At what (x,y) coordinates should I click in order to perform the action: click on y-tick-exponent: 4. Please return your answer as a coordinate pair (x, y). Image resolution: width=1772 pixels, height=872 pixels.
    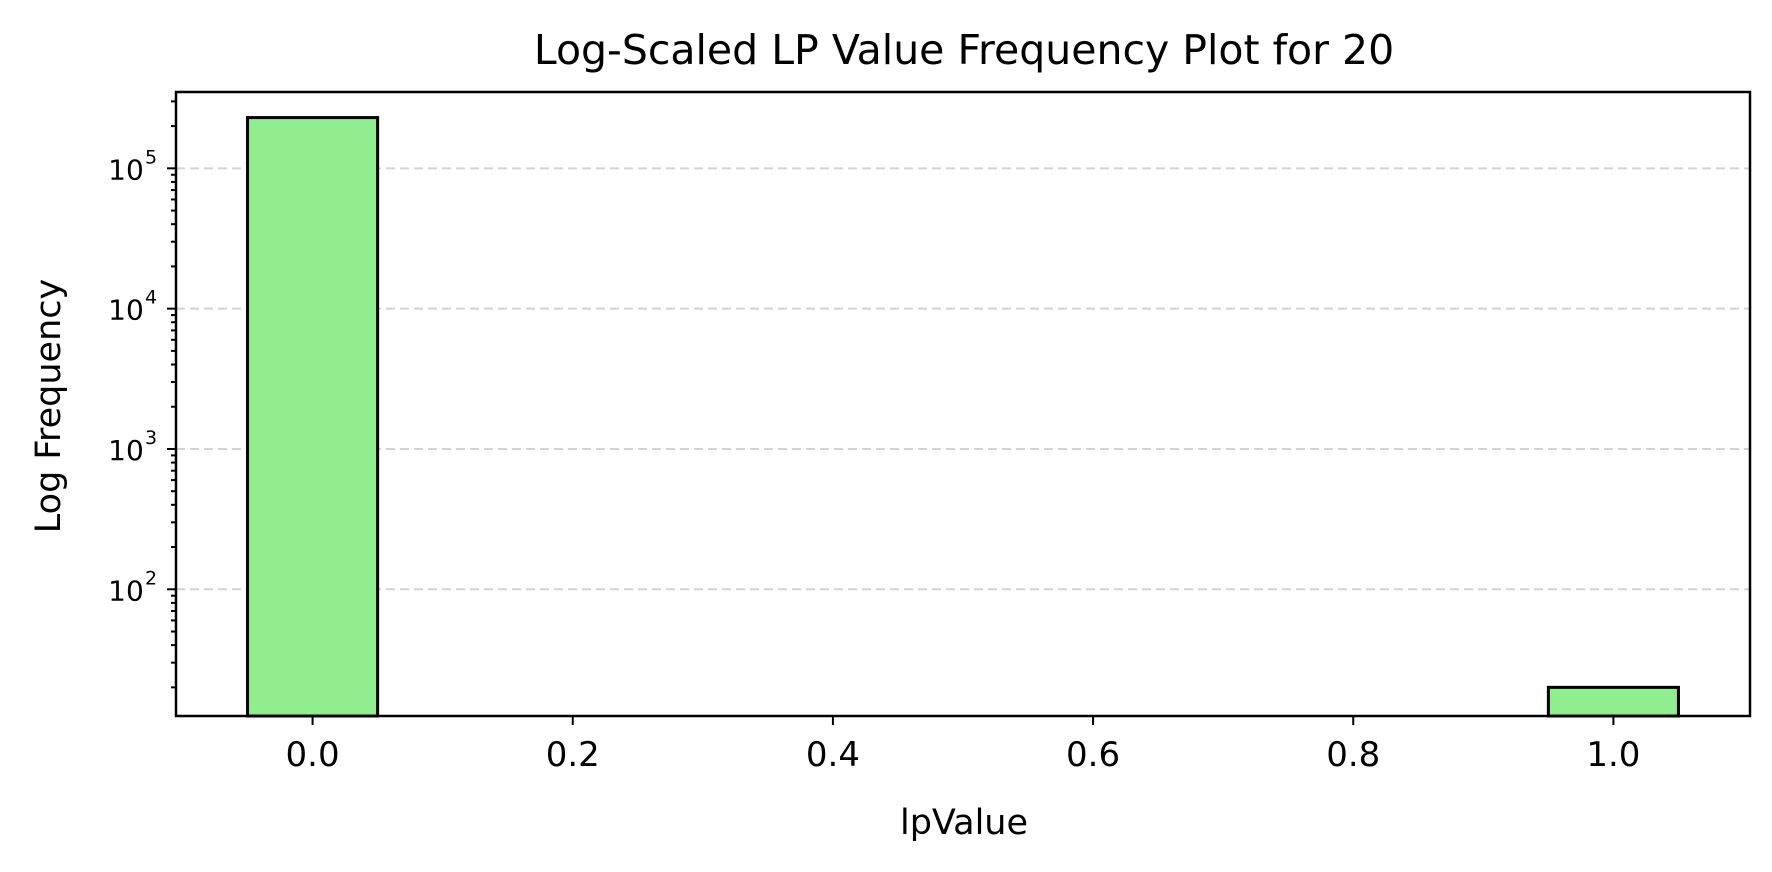
    Looking at the image, I should click on (151, 298).